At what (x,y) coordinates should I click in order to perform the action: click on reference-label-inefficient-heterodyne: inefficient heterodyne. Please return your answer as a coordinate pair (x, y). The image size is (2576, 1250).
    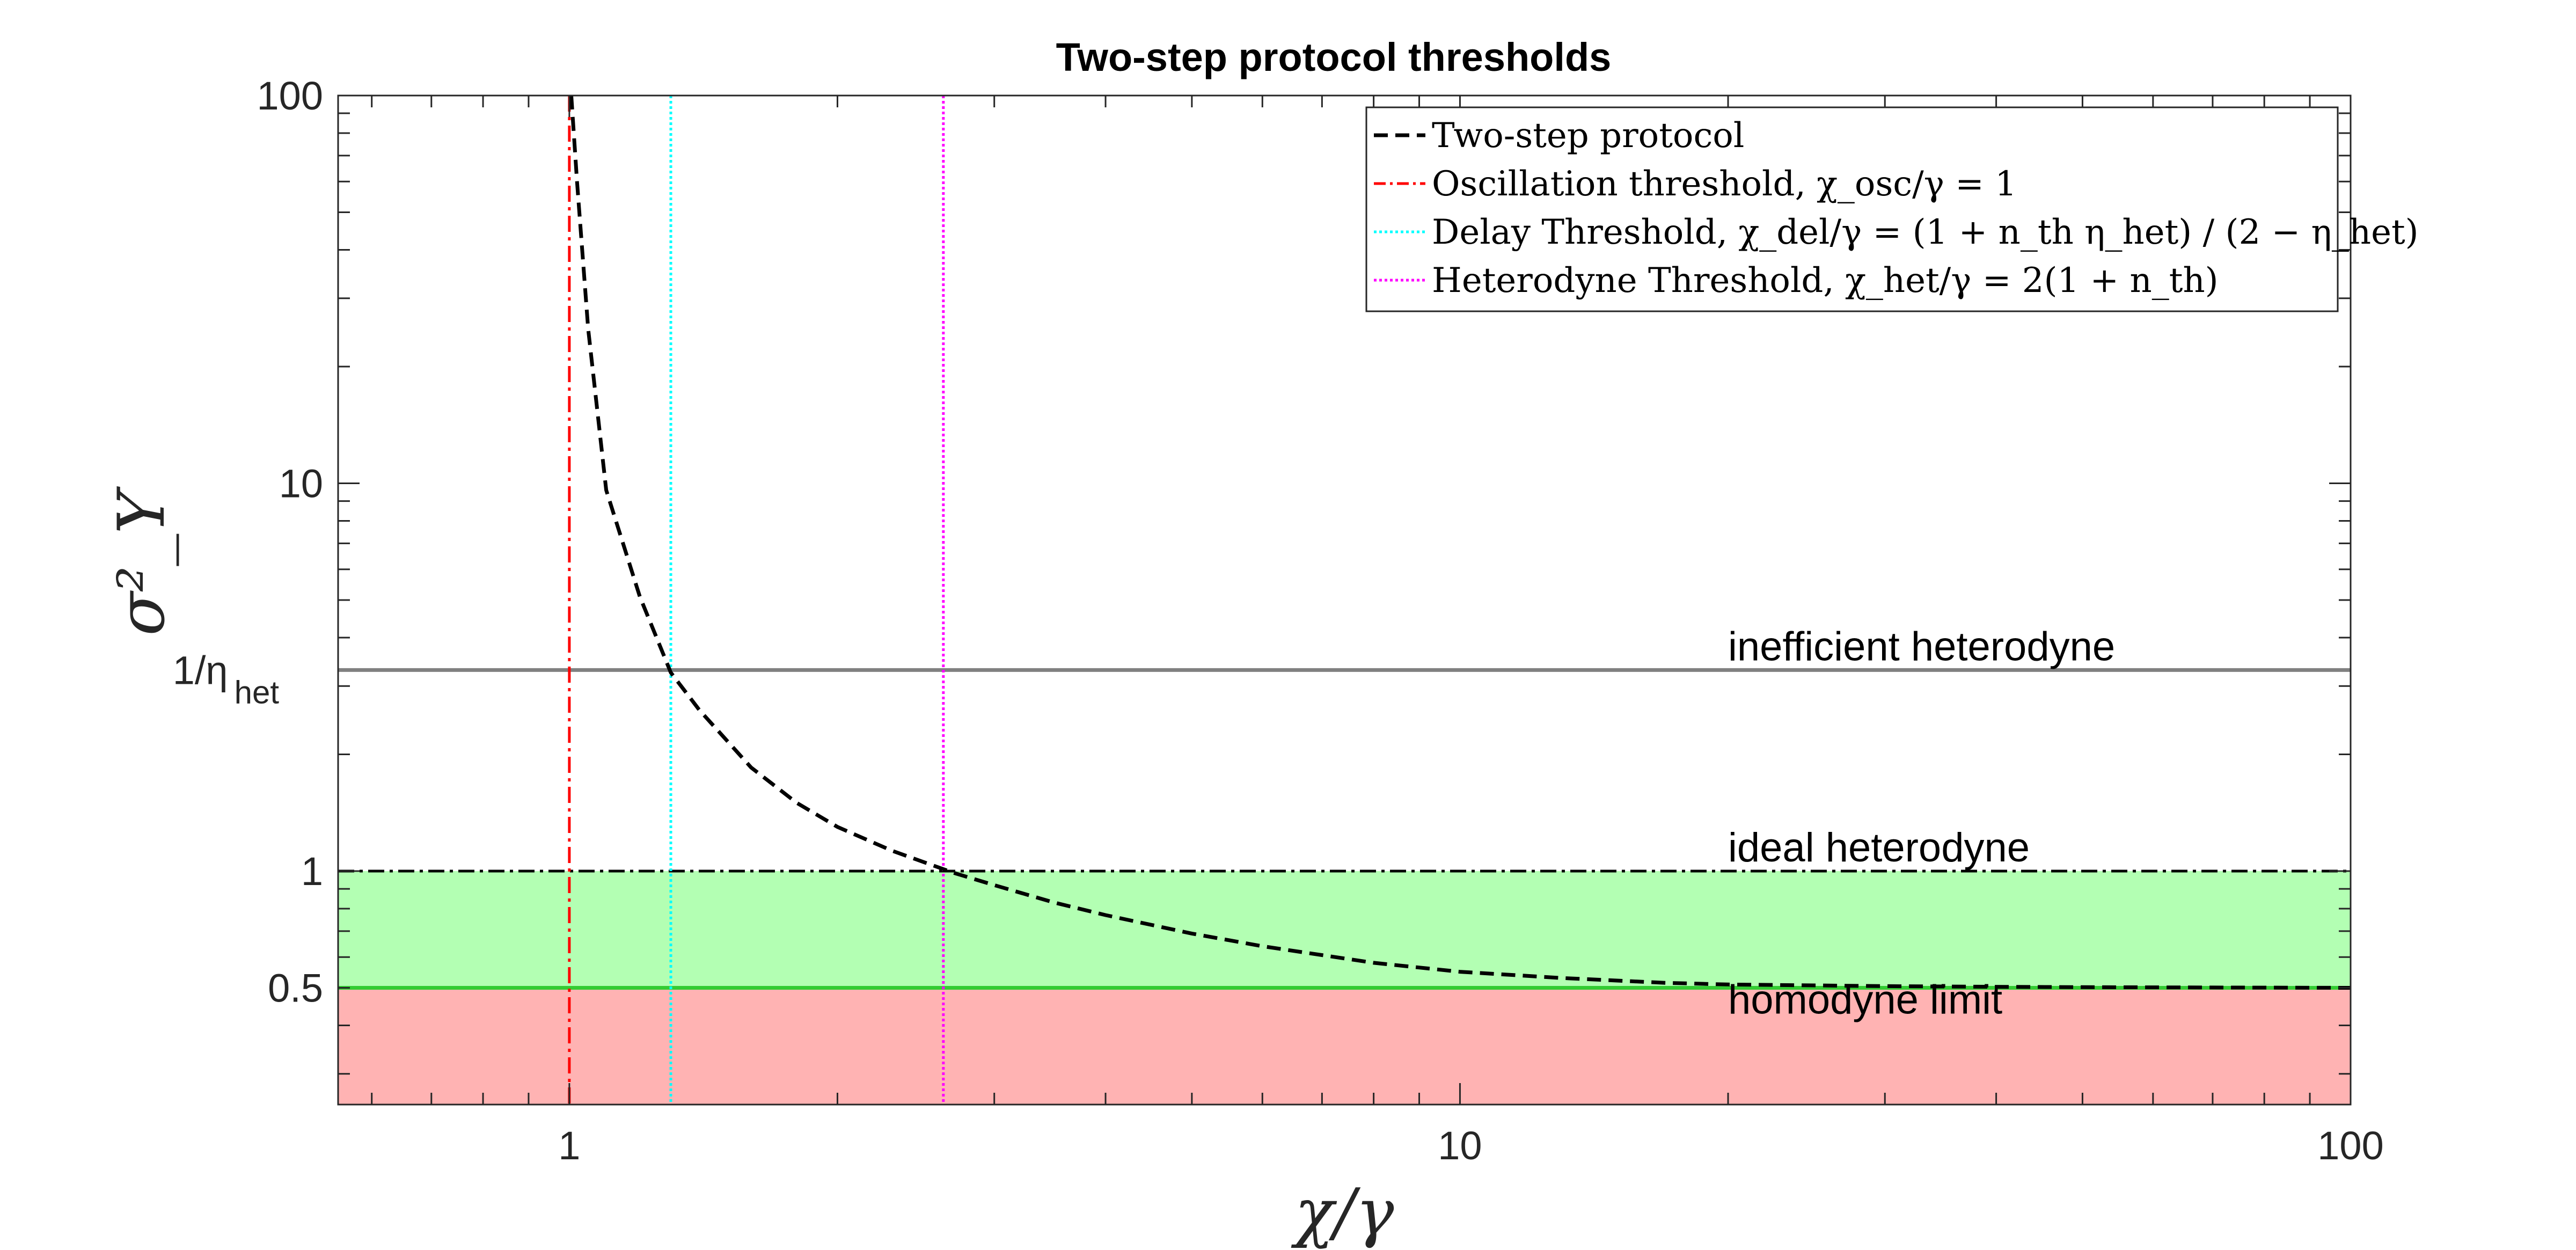
    Looking at the image, I should click on (1921, 646).